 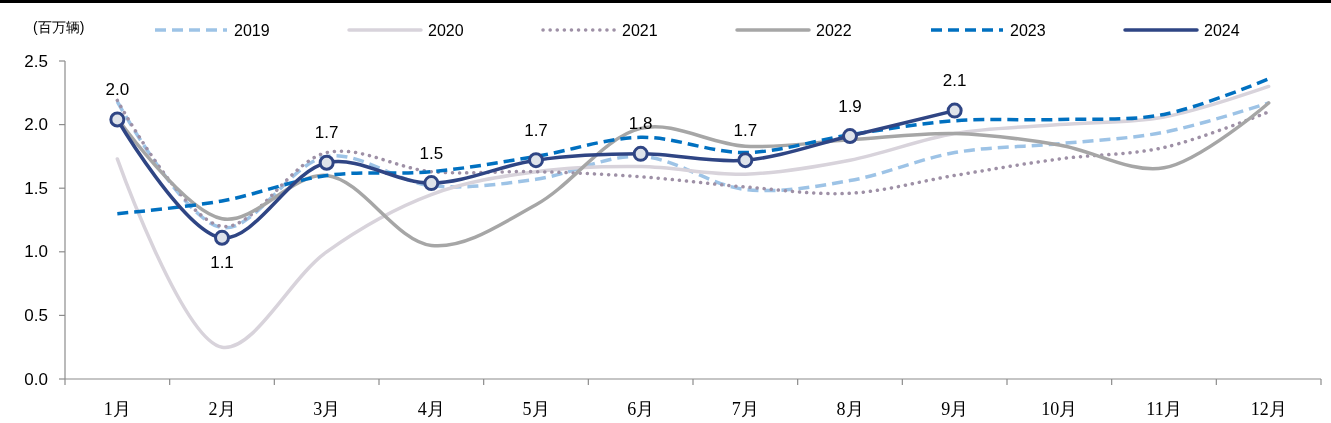 What do you see at coordinates (834, 30) in the screenshot?
I see `legend-label: 2022` at bounding box center [834, 30].